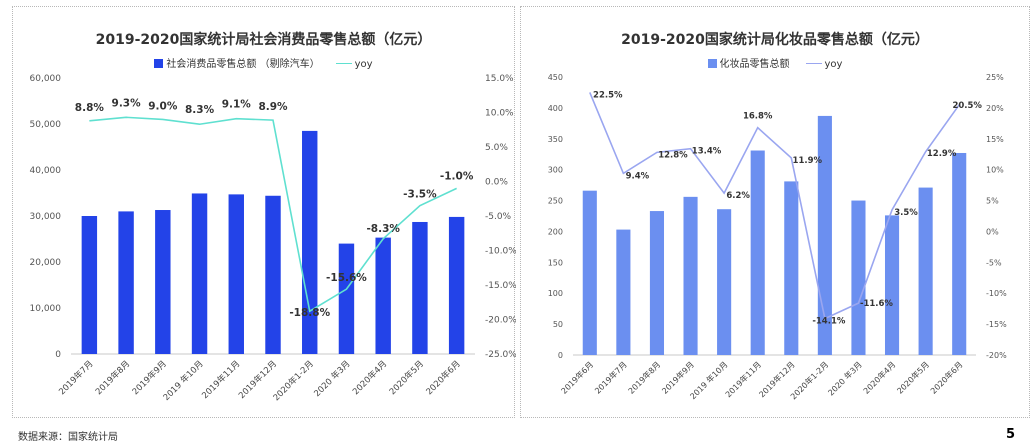 This screenshot has height=446, width=1034. Describe the element at coordinates (46, 125) in the screenshot. I see `y-left-tick-label: 50,000` at that location.